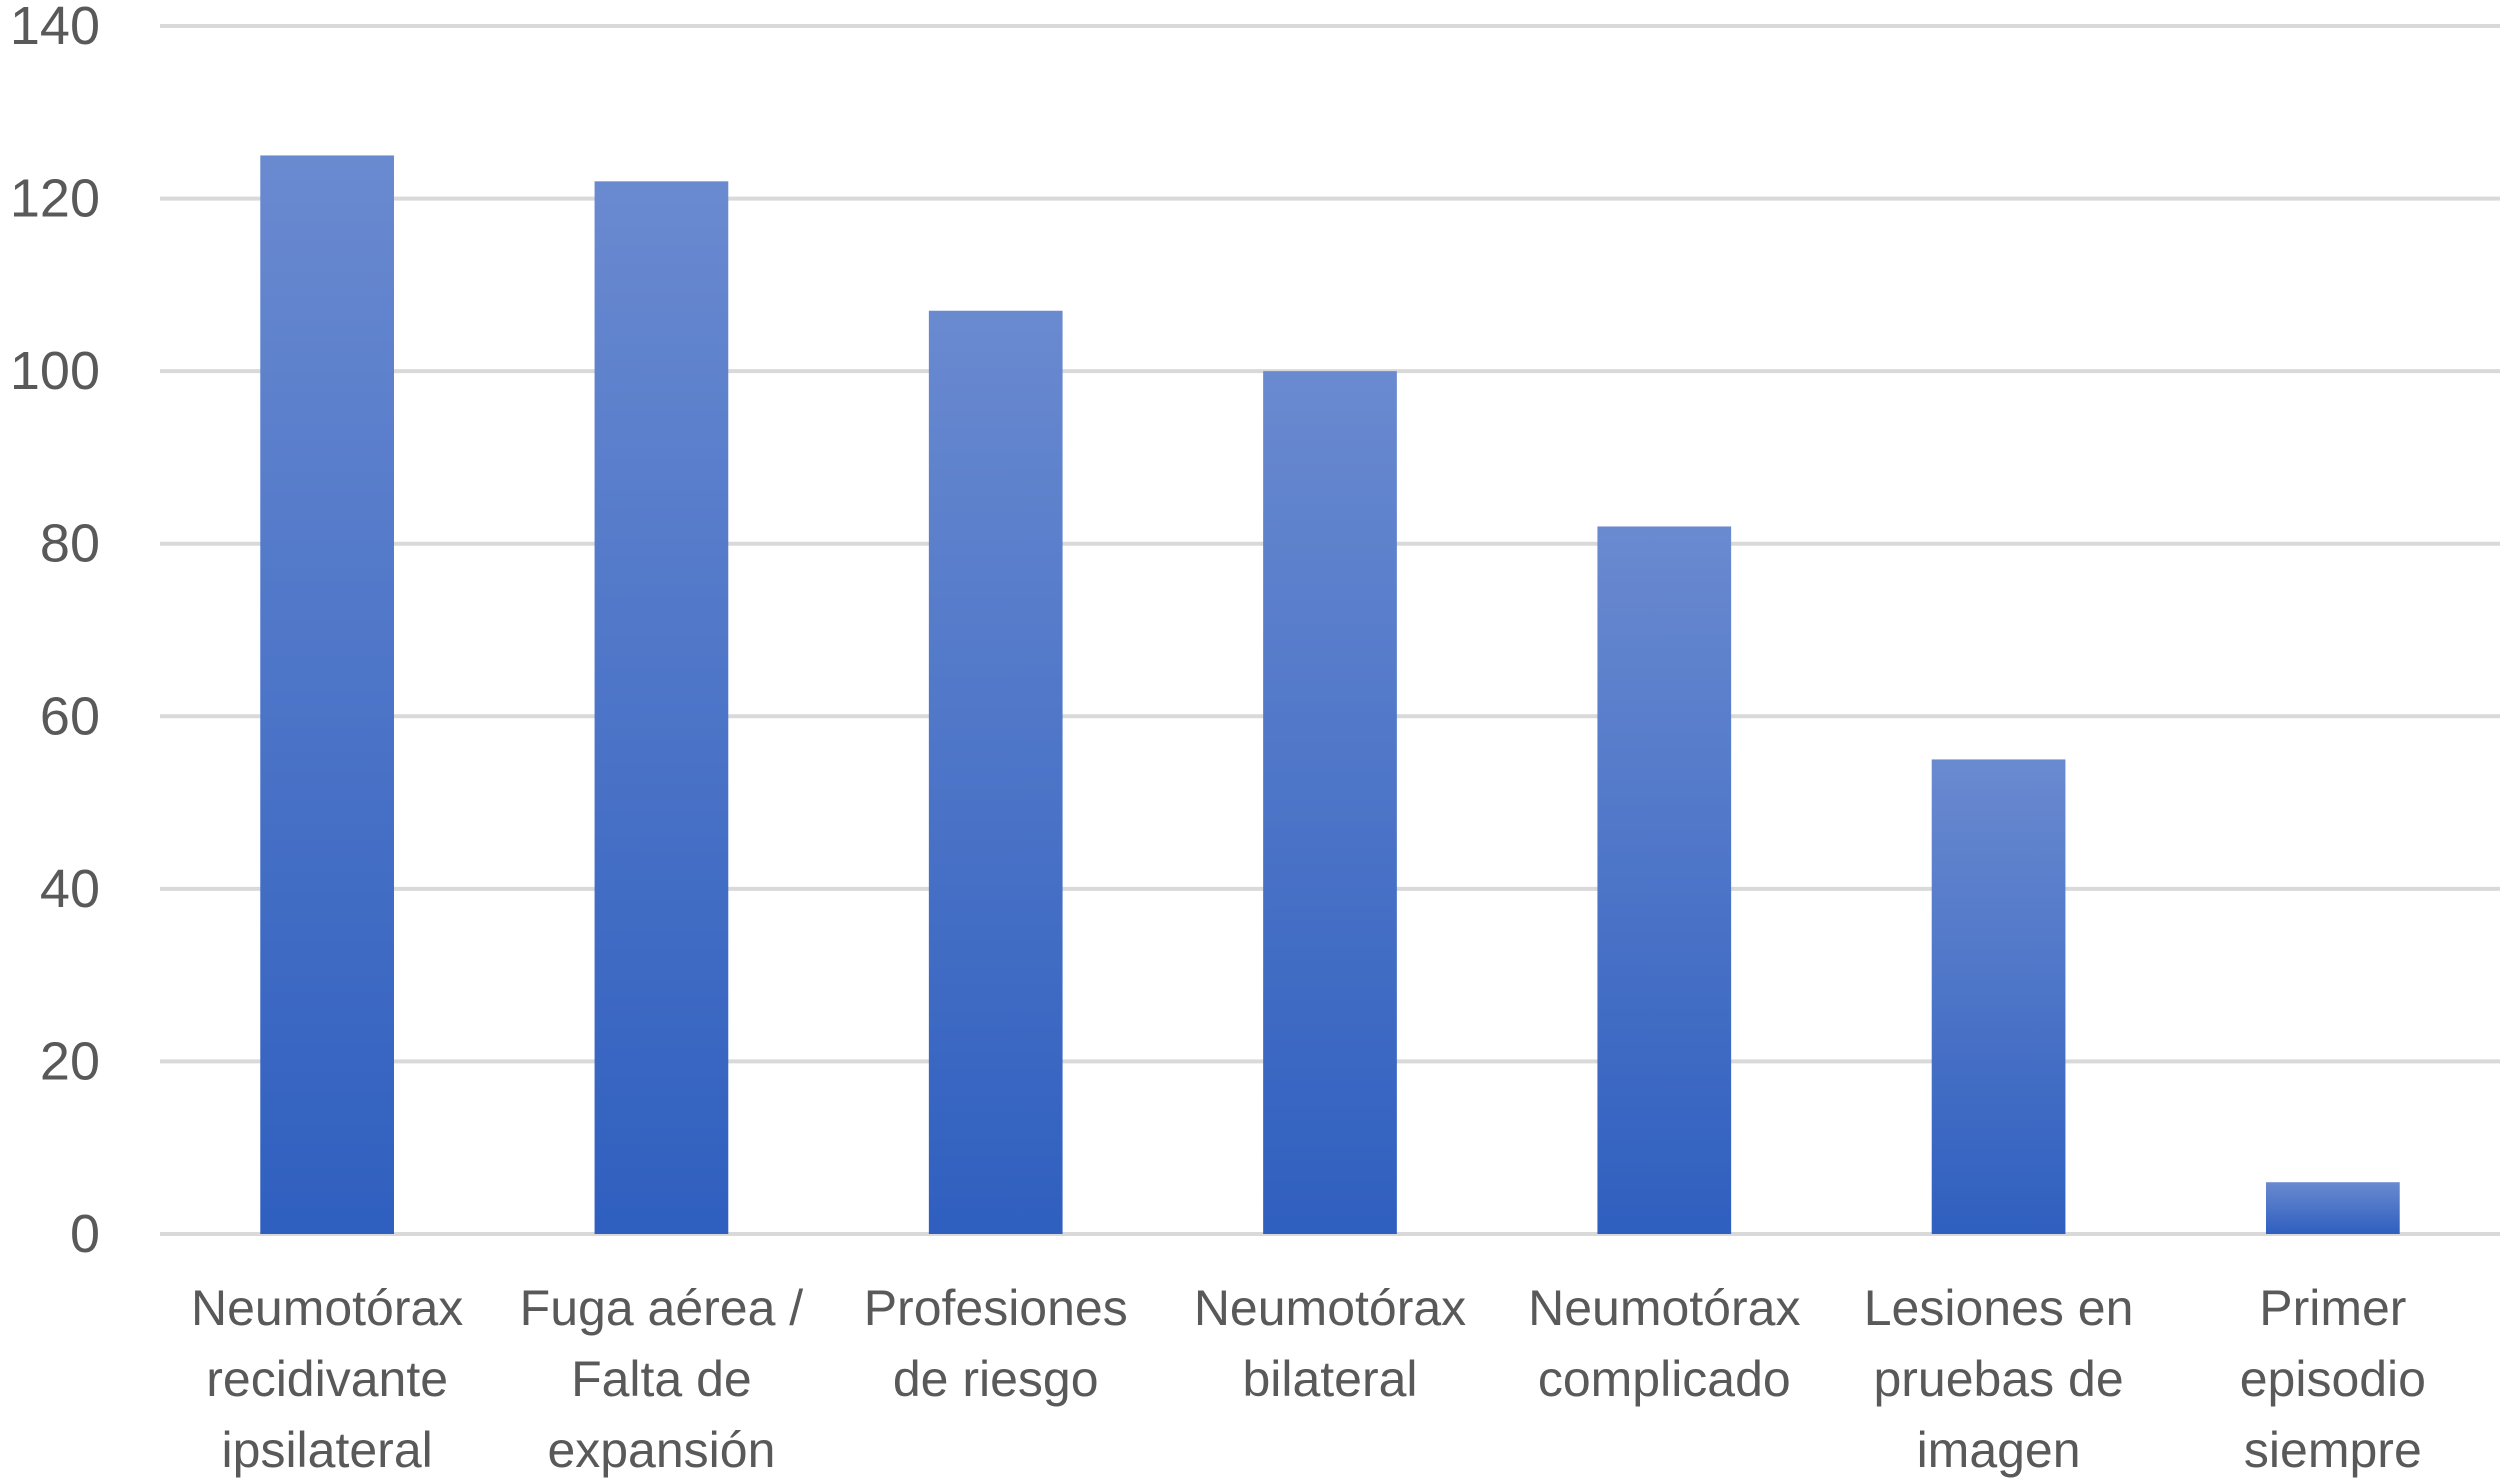 The height and width of the screenshot is (1484, 2508). What do you see at coordinates (996, 1343) in the screenshot?
I see `x-category-label: Profesiones de riesgo` at bounding box center [996, 1343].